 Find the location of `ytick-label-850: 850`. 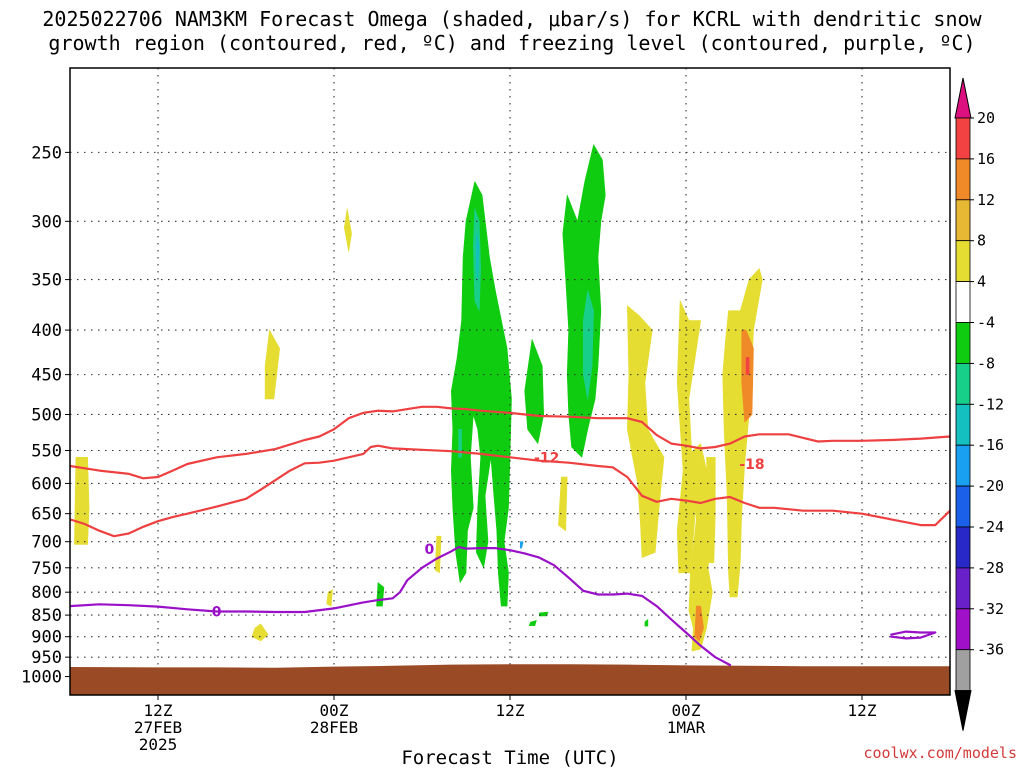

ytick-label-850: 850 is located at coordinates (46, 616).